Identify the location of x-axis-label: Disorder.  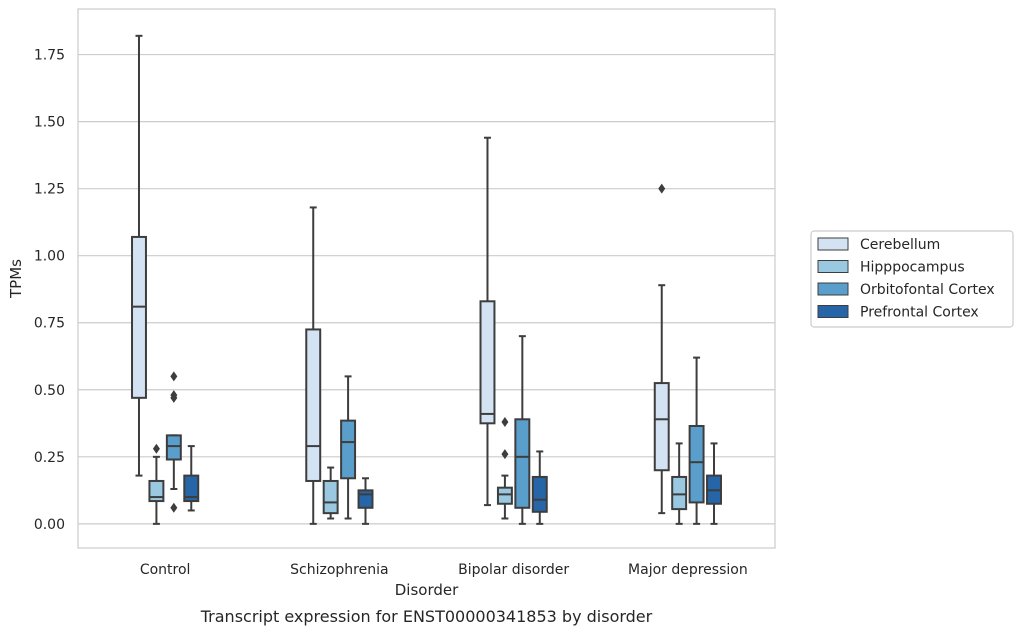
(427, 590).